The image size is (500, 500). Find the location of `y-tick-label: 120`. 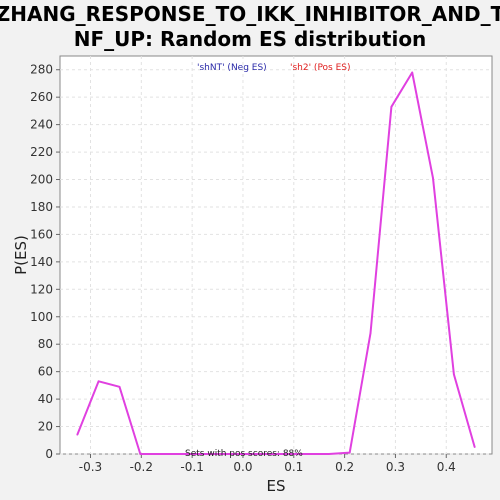

y-tick-label: 120 is located at coordinates (41, 289).